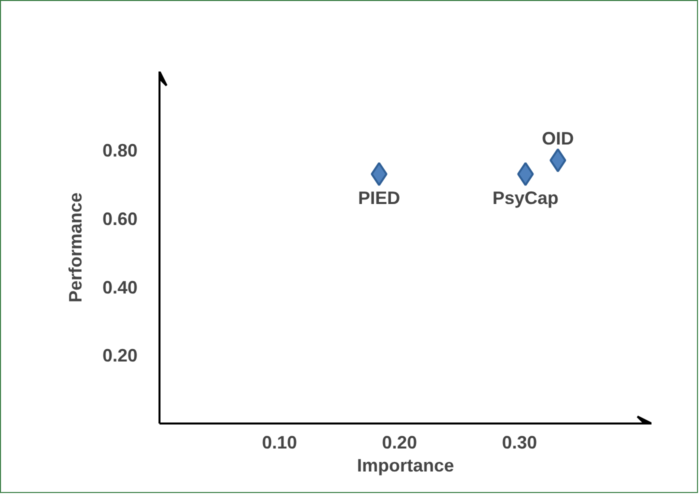 Image resolution: width=700 pixels, height=495 pixels. I want to click on x-tick-label: 0.10, so click(280, 442).